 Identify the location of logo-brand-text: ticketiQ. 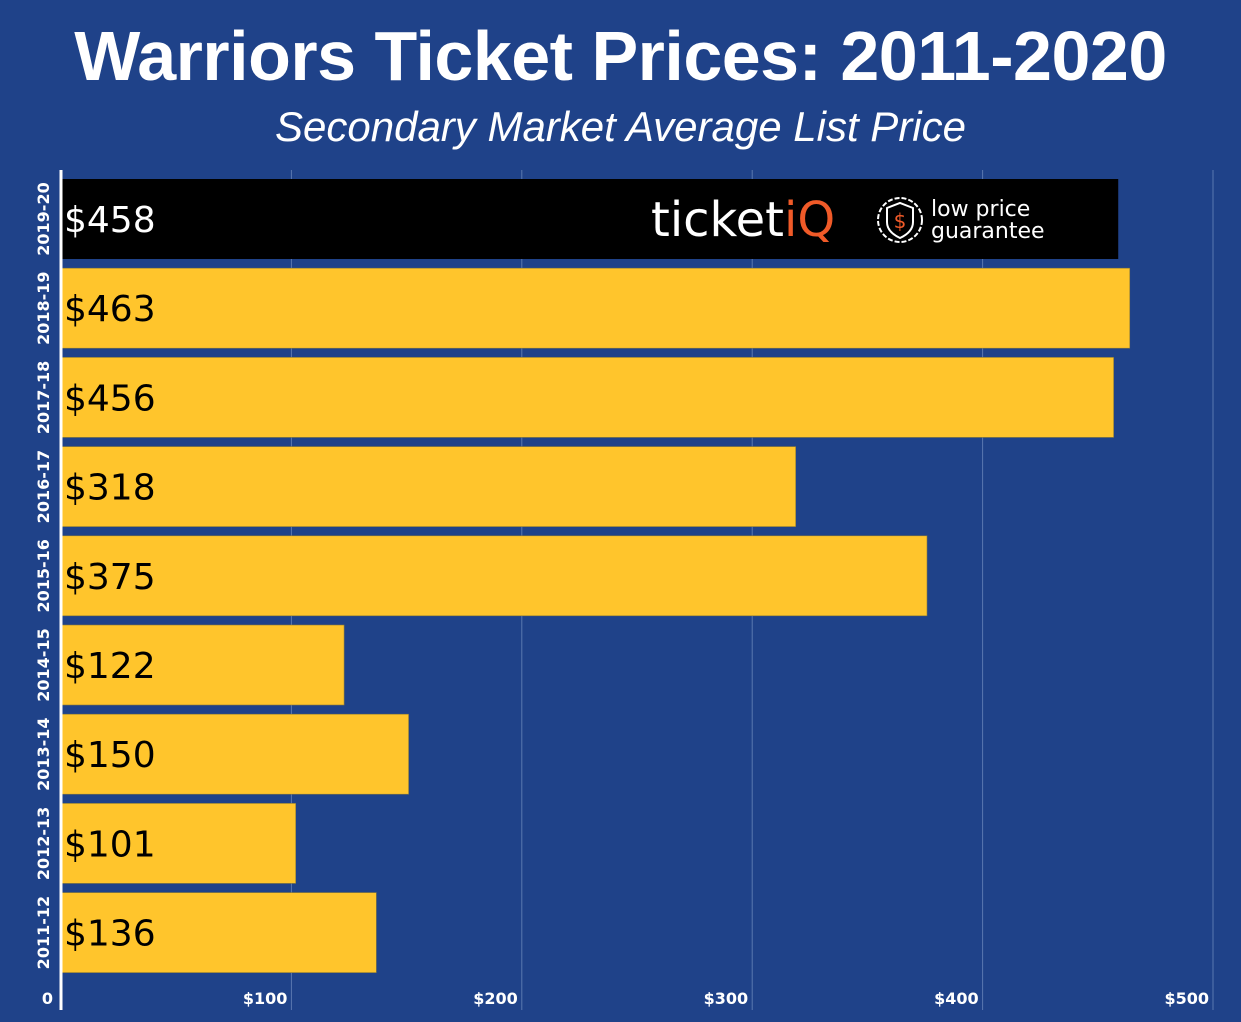
(743, 220).